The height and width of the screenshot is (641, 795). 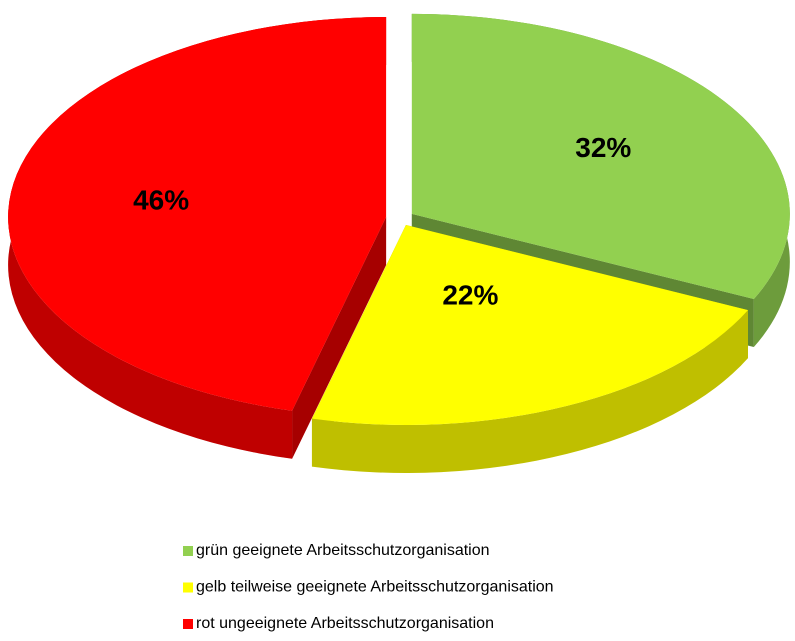 I want to click on slice-cut-face, so click(x=339, y=338).